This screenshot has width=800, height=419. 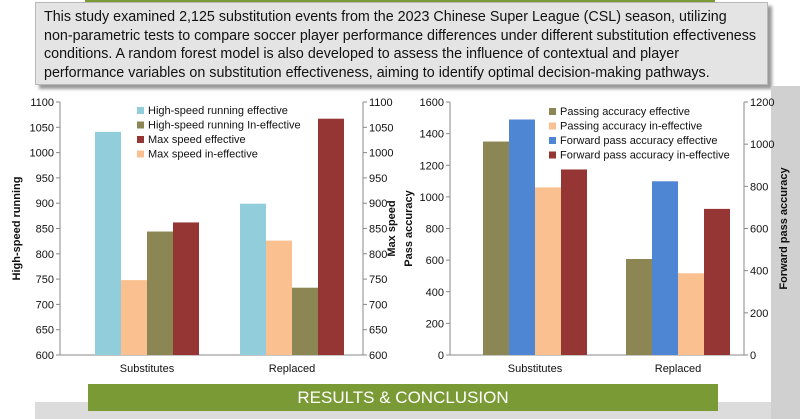 What do you see at coordinates (197, 140) in the screenshot?
I see `legend-entry: Max speed effective` at bounding box center [197, 140].